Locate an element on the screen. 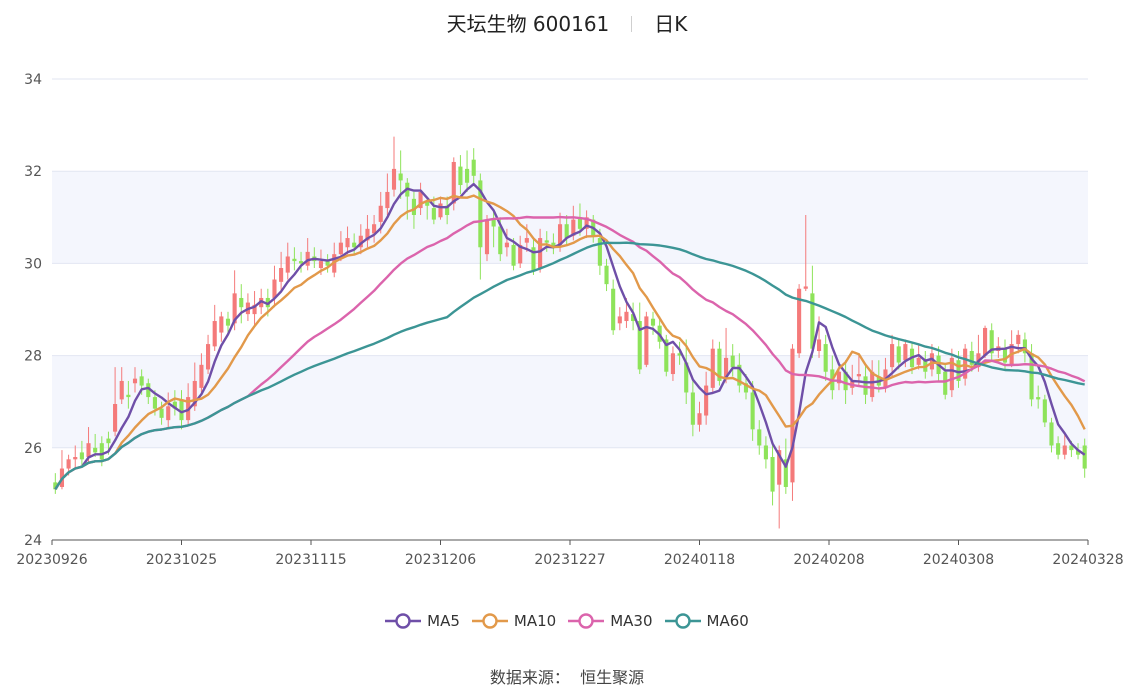 The width and height of the screenshot is (1134, 689). legend-item-ma5: MA5 is located at coordinates (422, 621).